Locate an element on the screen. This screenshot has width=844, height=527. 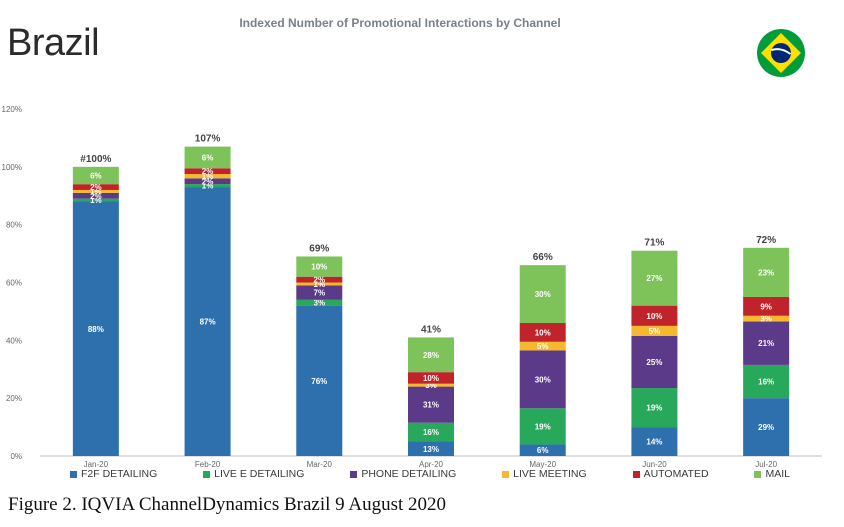
bar-total-label: #100% is located at coordinates (95, 159).